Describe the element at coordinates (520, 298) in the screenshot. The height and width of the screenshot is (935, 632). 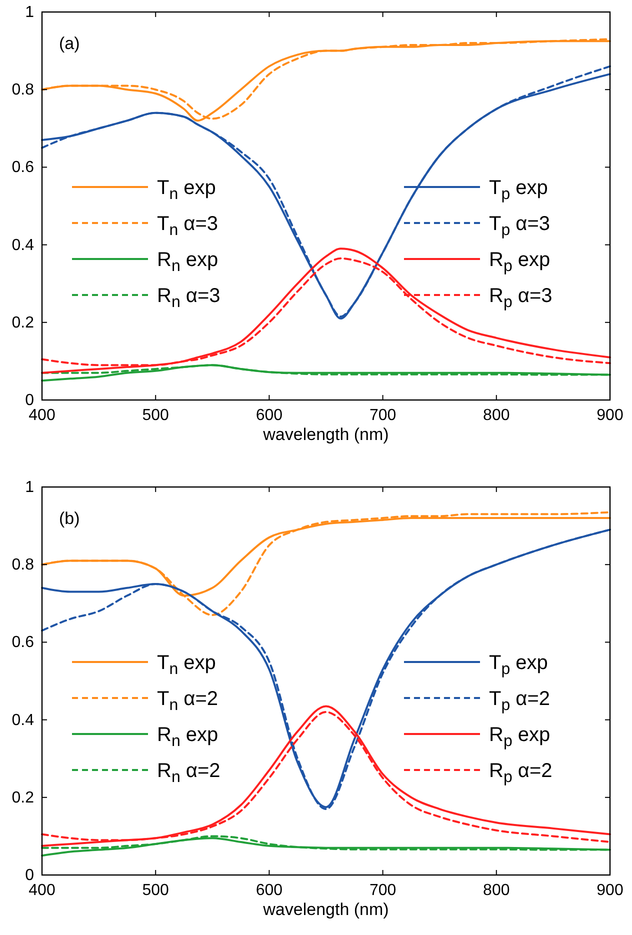
I see `legend-label: R$_{p}$ α=3` at that location.